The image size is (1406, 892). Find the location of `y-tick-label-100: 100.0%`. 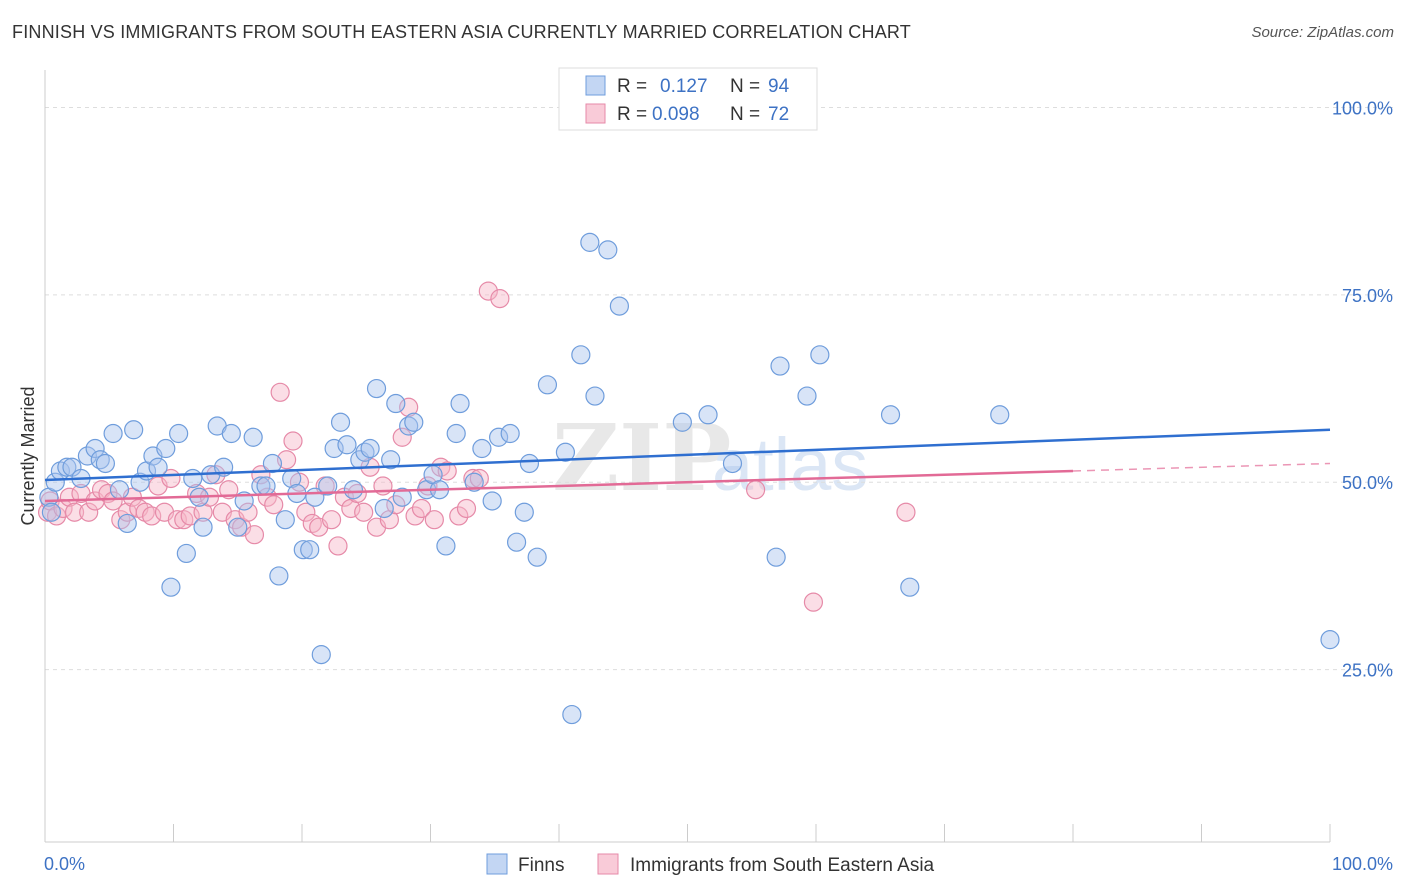

y-tick-label-100: 100.0% is located at coordinates (1362, 108).